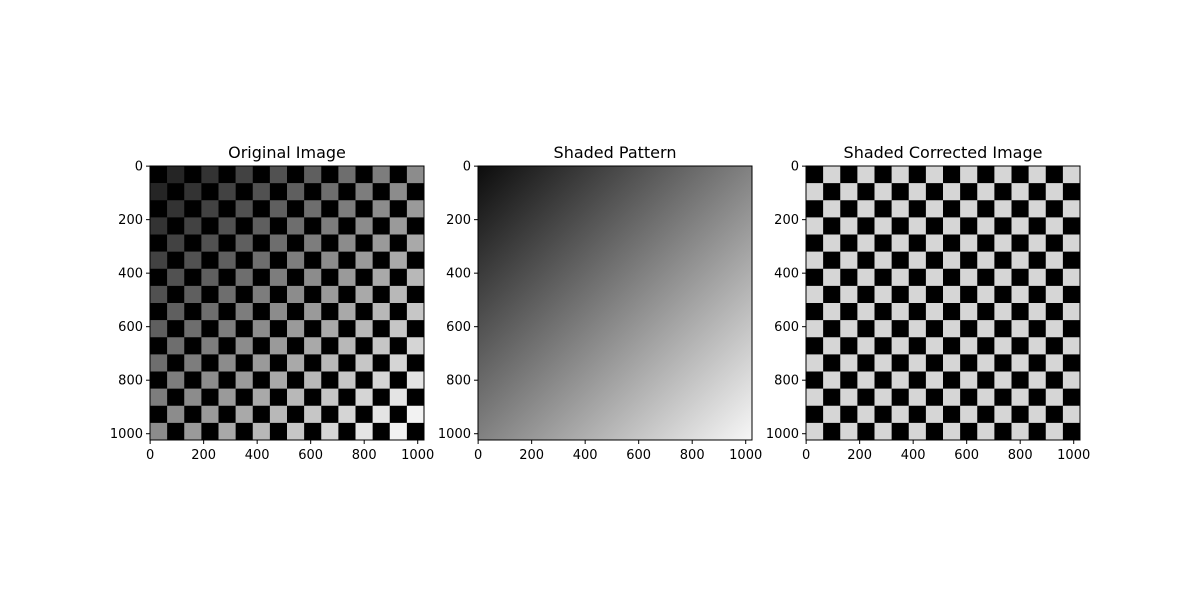 The height and width of the screenshot is (600, 1200). Describe the element at coordinates (943, 152) in the screenshot. I see `panel-title-corrected: Shaded Corrected Image` at that location.